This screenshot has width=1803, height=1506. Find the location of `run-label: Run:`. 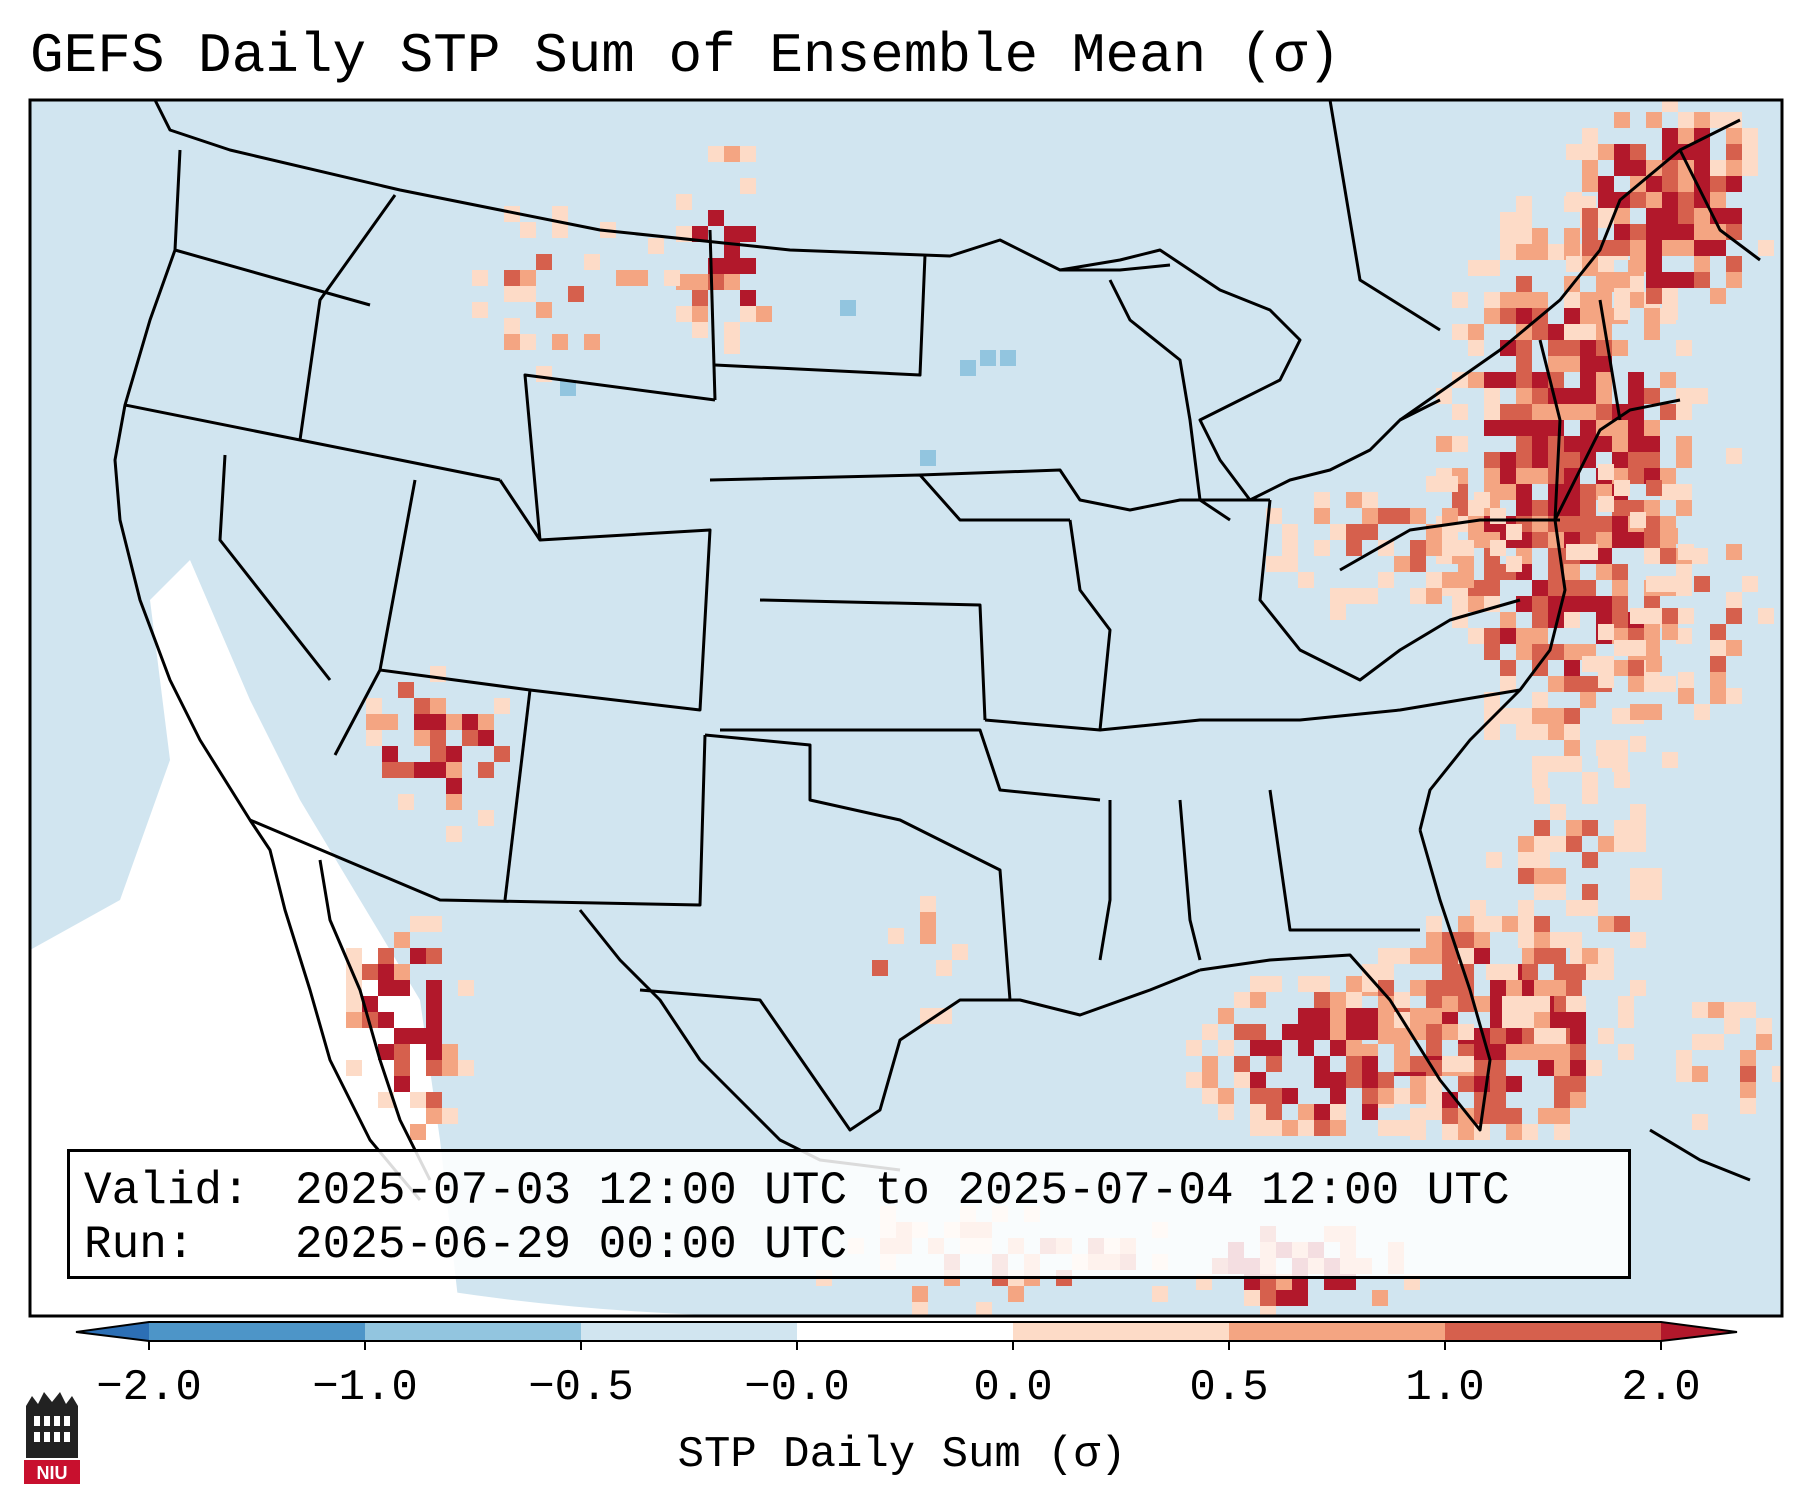

run-label: Run: is located at coordinates (139, 1245).